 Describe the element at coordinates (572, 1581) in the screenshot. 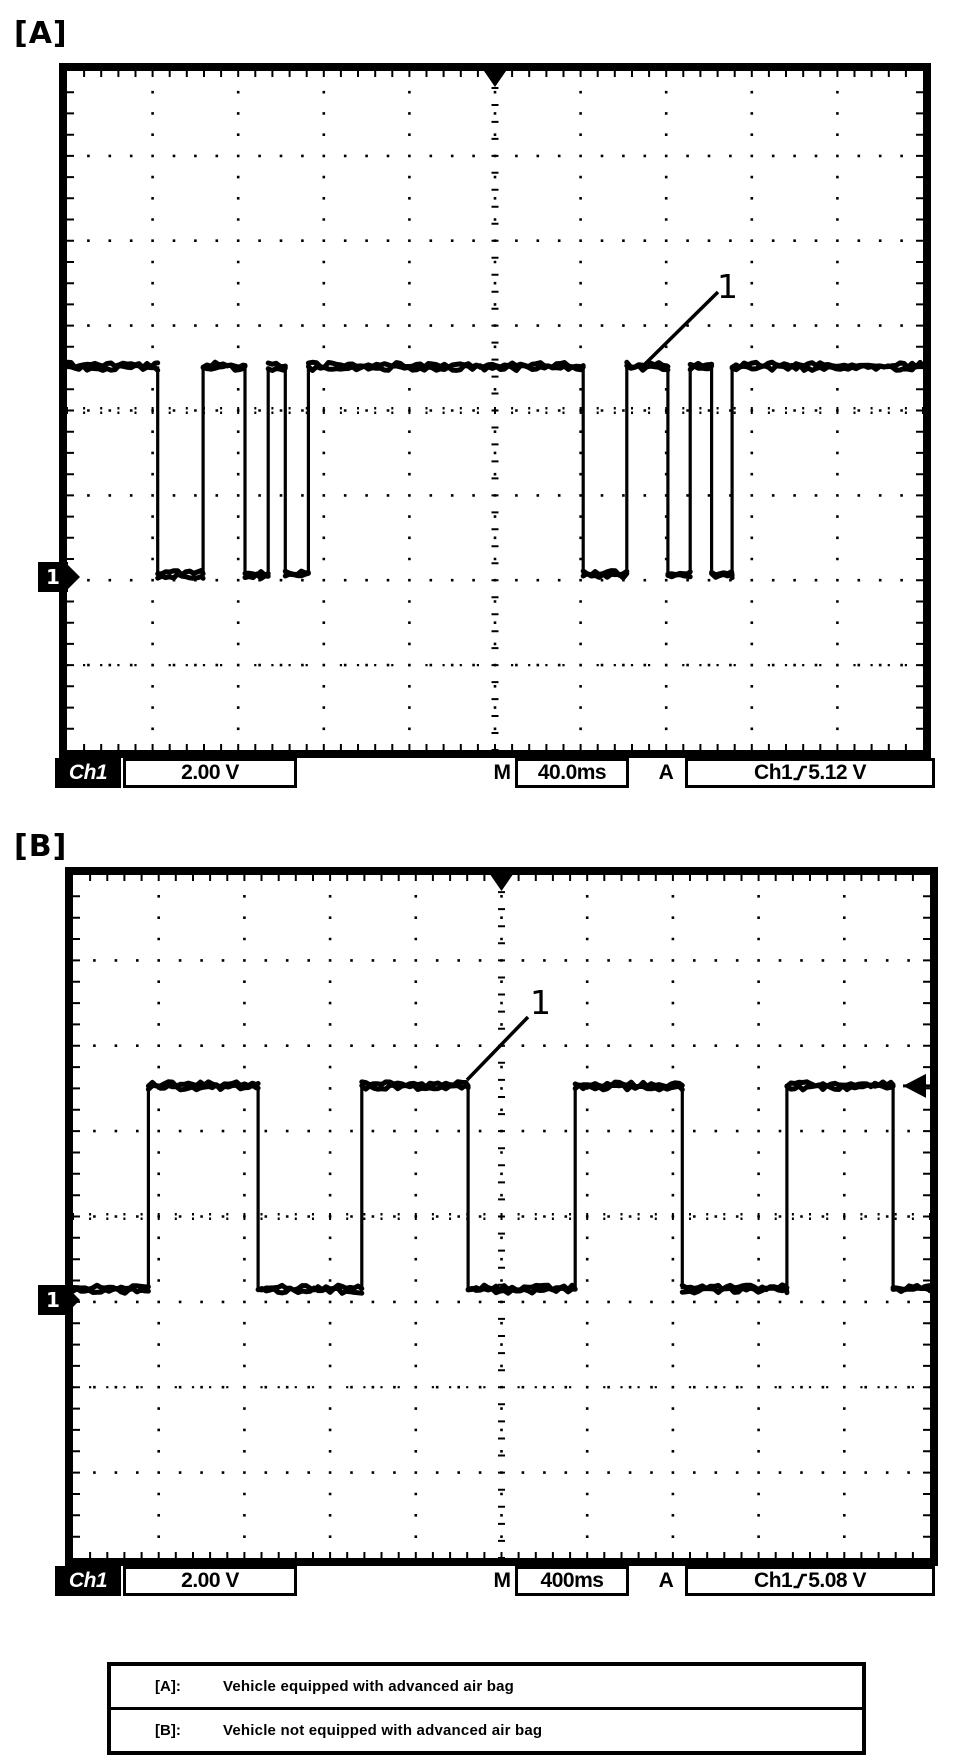

I see `timebase-readout: 400ms` at that location.